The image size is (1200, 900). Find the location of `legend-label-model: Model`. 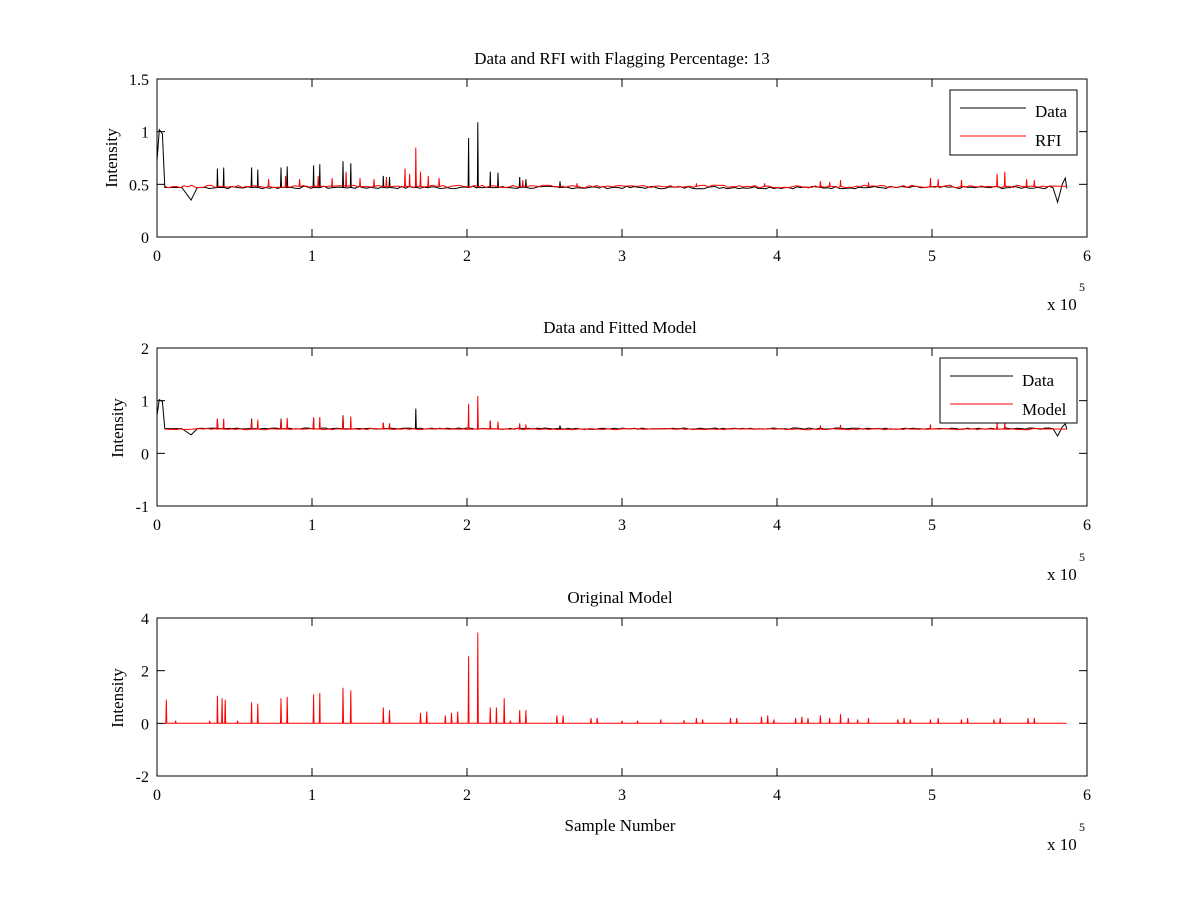

legend-label-model: Model is located at coordinates (1044, 409).